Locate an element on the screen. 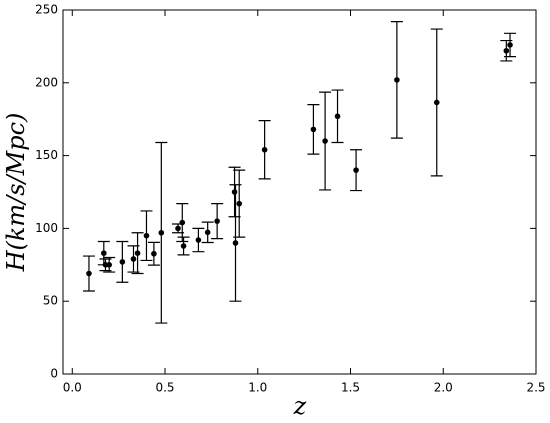 The image size is (550, 423). y-tick-label: 0 is located at coordinates (54, 374).